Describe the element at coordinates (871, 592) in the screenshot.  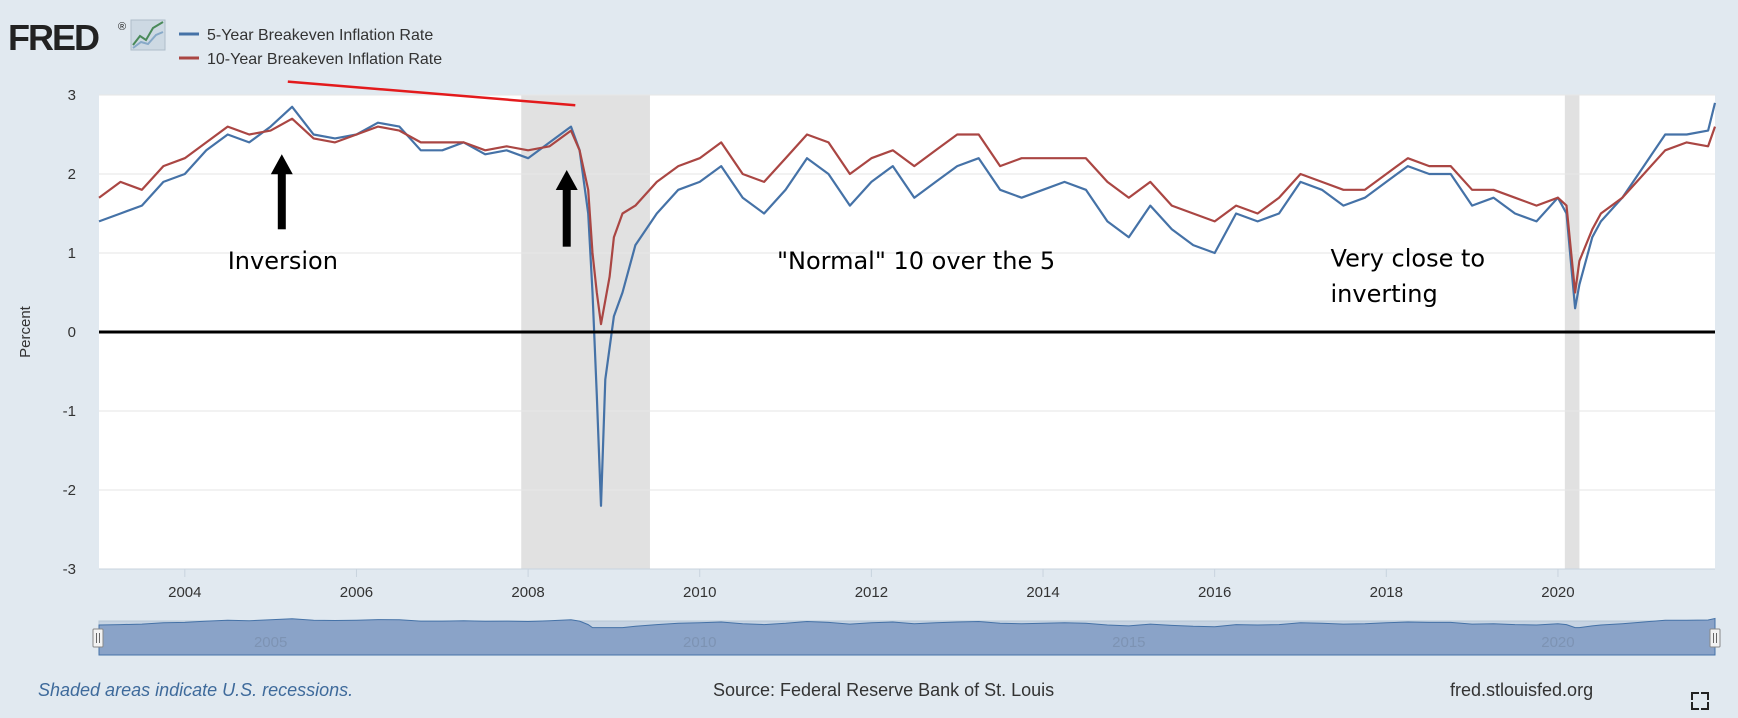
I see `x-tick-label: 2012` at that location.